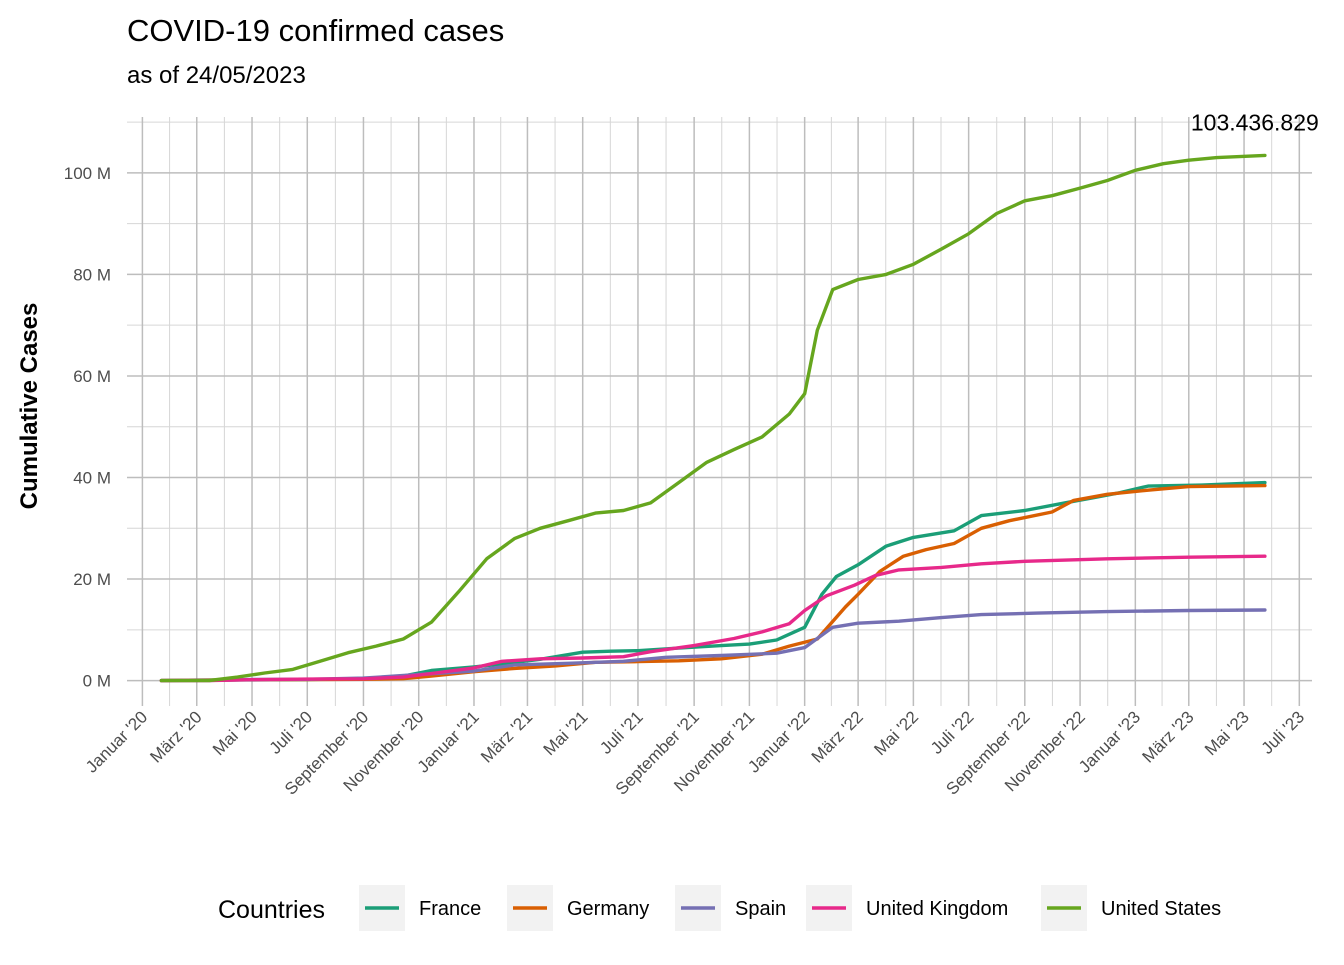 The height and width of the screenshot is (965, 1344). I want to click on y-tick-label: 20 M, so click(92, 579).